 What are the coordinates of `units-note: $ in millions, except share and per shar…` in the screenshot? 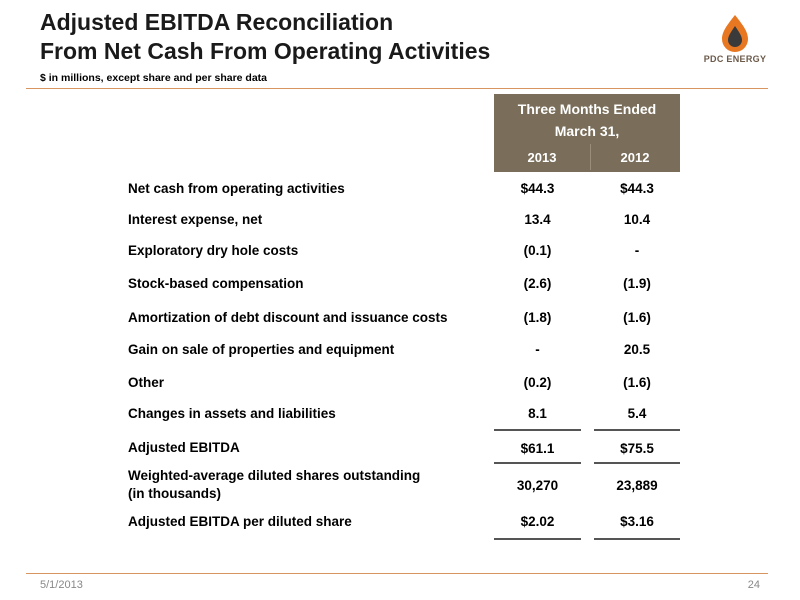 It's located at (154, 78).